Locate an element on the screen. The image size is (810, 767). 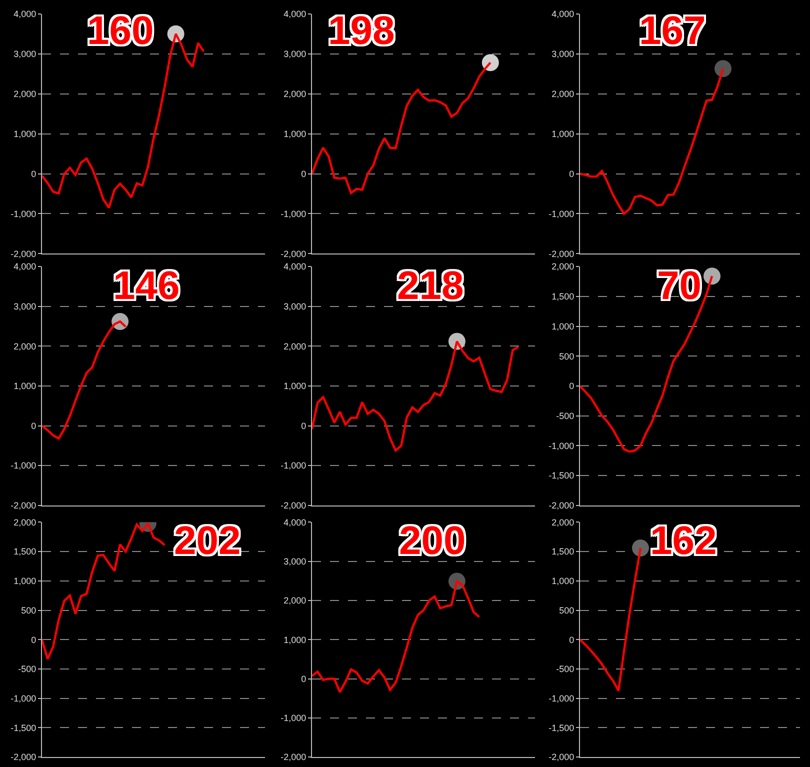
chart-title: 198 is located at coordinates (361, 31).